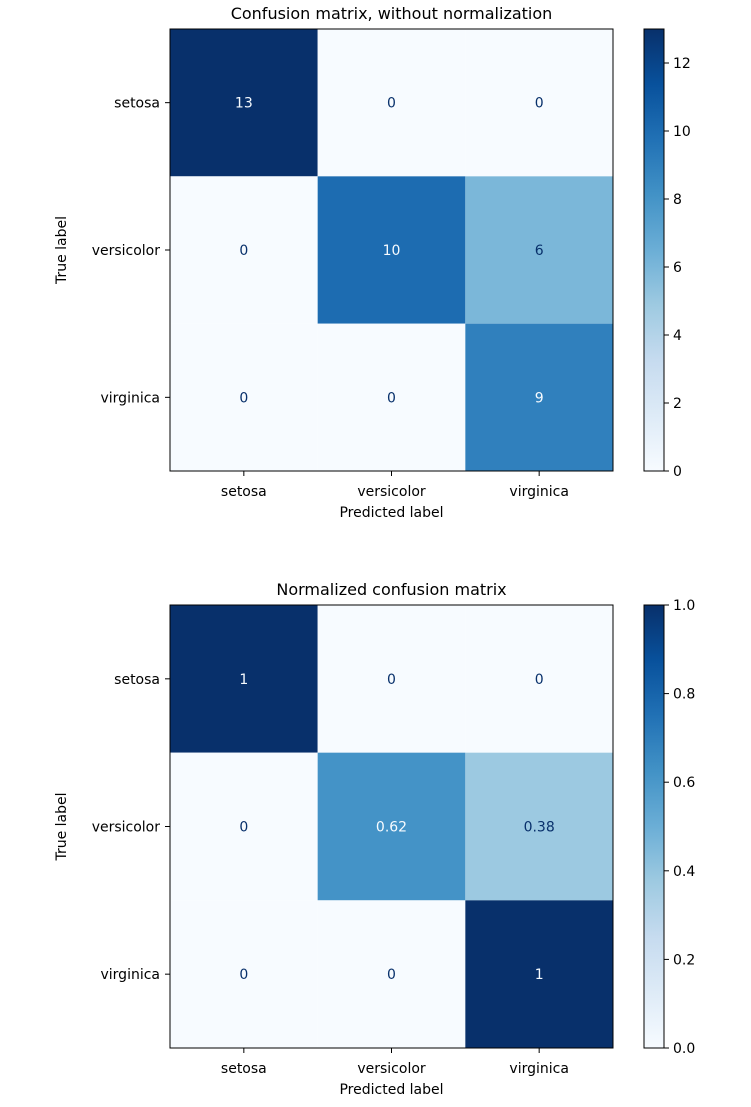 This screenshot has height=1107, width=751. What do you see at coordinates (677, 336) in the screenshot?
I see `colorbar-tick-label: 4` at bounding box center [677, 336].